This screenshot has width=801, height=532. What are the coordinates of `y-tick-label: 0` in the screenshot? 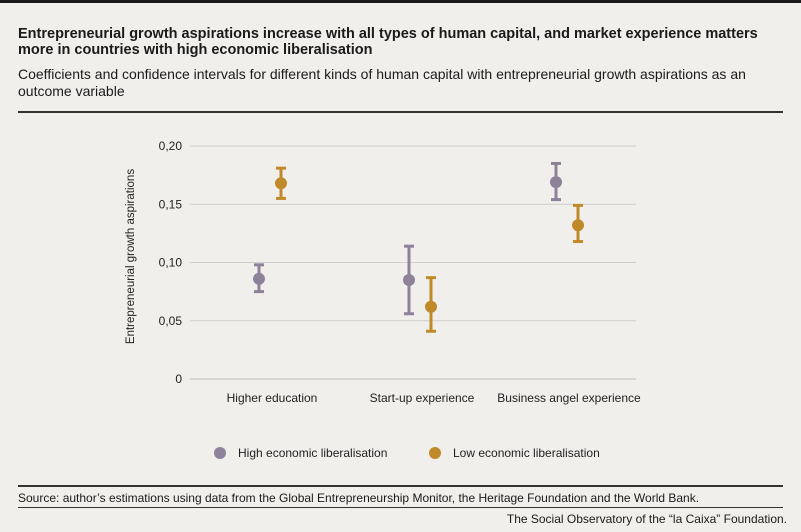 It's located at (178, 379).